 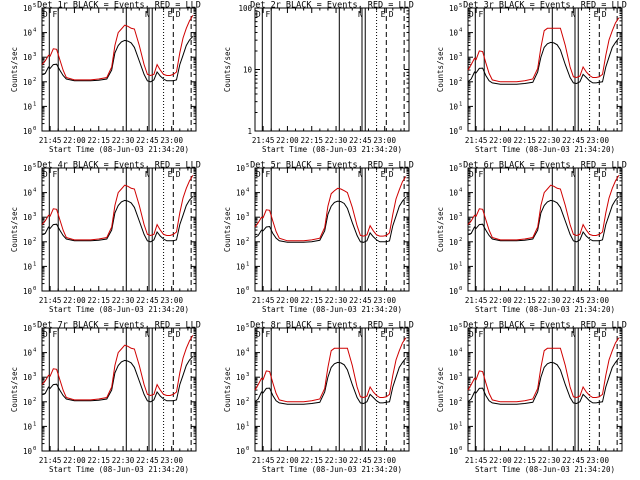 I want to click on x-tick-label: 22:00, so click(x=74, y=460).